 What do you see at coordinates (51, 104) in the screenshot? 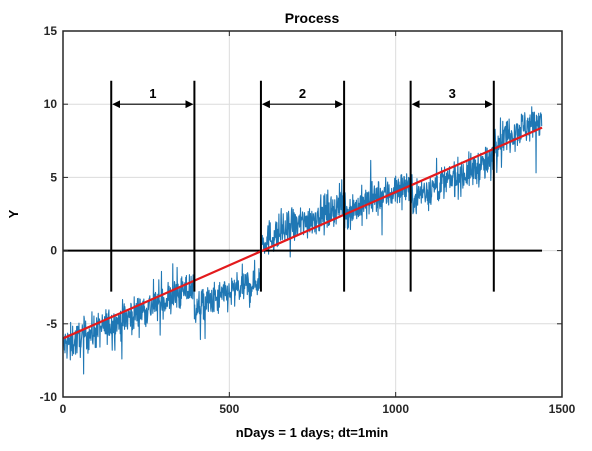
I see `y-tick-label: 10` at bounding box center [51, 104].